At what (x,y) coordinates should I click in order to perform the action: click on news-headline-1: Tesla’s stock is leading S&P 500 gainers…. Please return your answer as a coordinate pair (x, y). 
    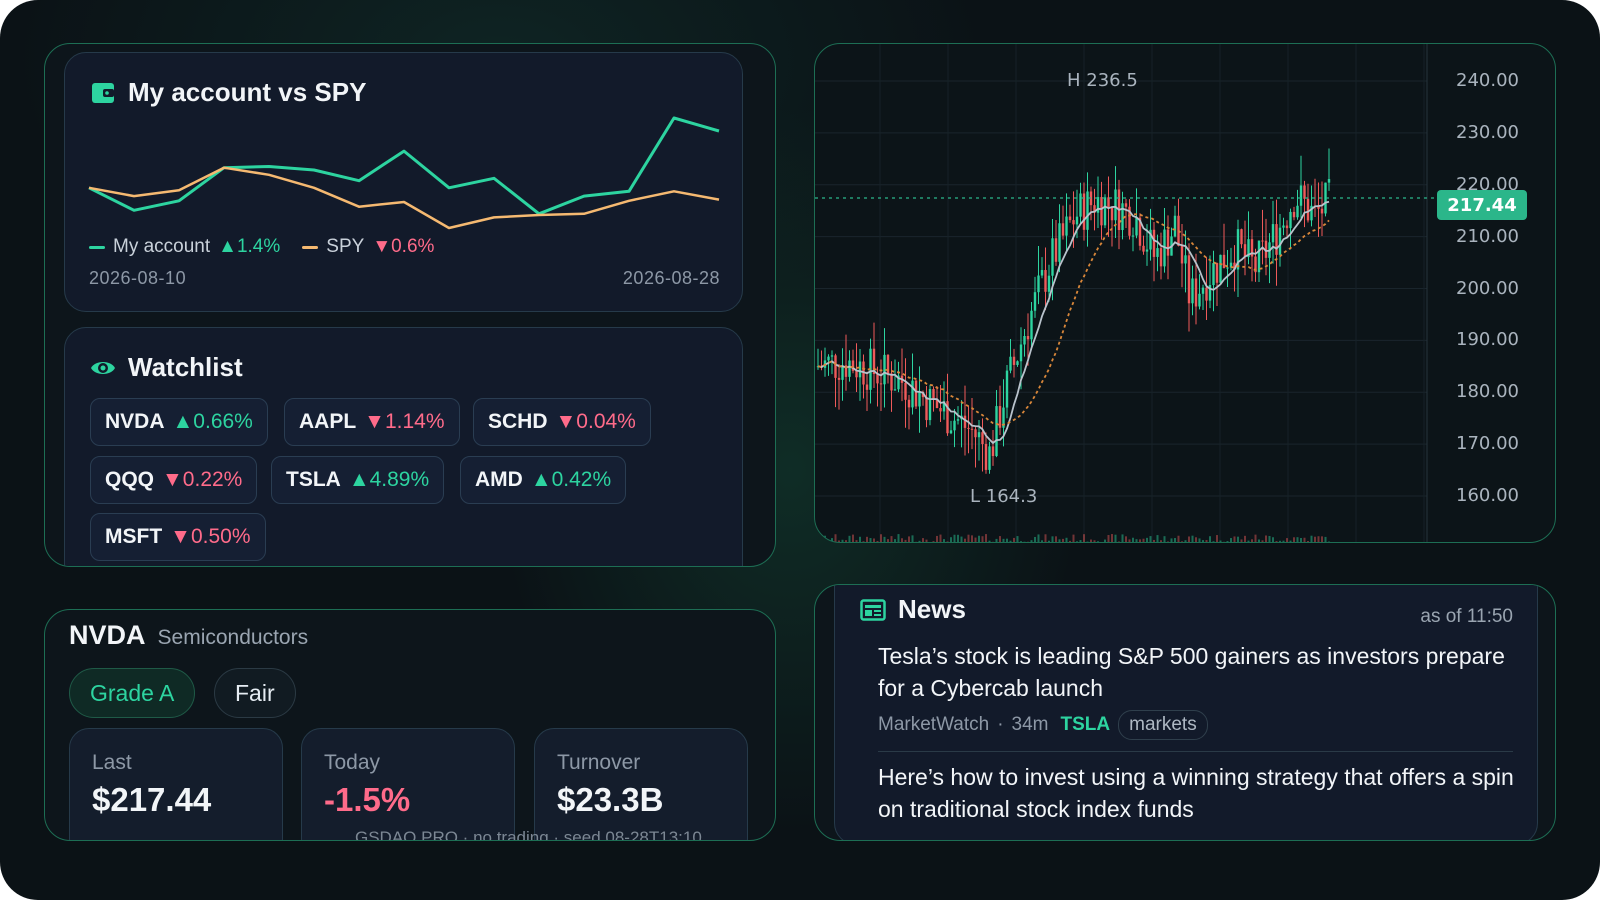
    Looking at the image, I should click on (1191, 672).